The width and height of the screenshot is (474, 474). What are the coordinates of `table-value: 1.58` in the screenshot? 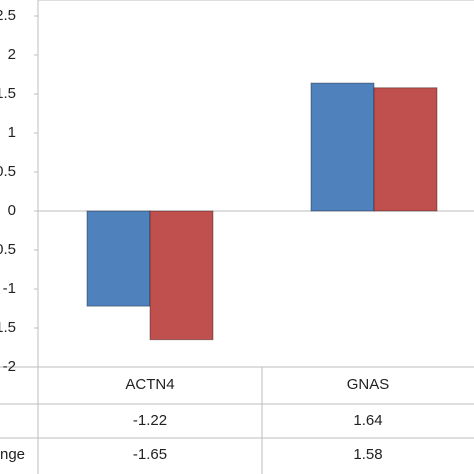 It's located at (367, 454).